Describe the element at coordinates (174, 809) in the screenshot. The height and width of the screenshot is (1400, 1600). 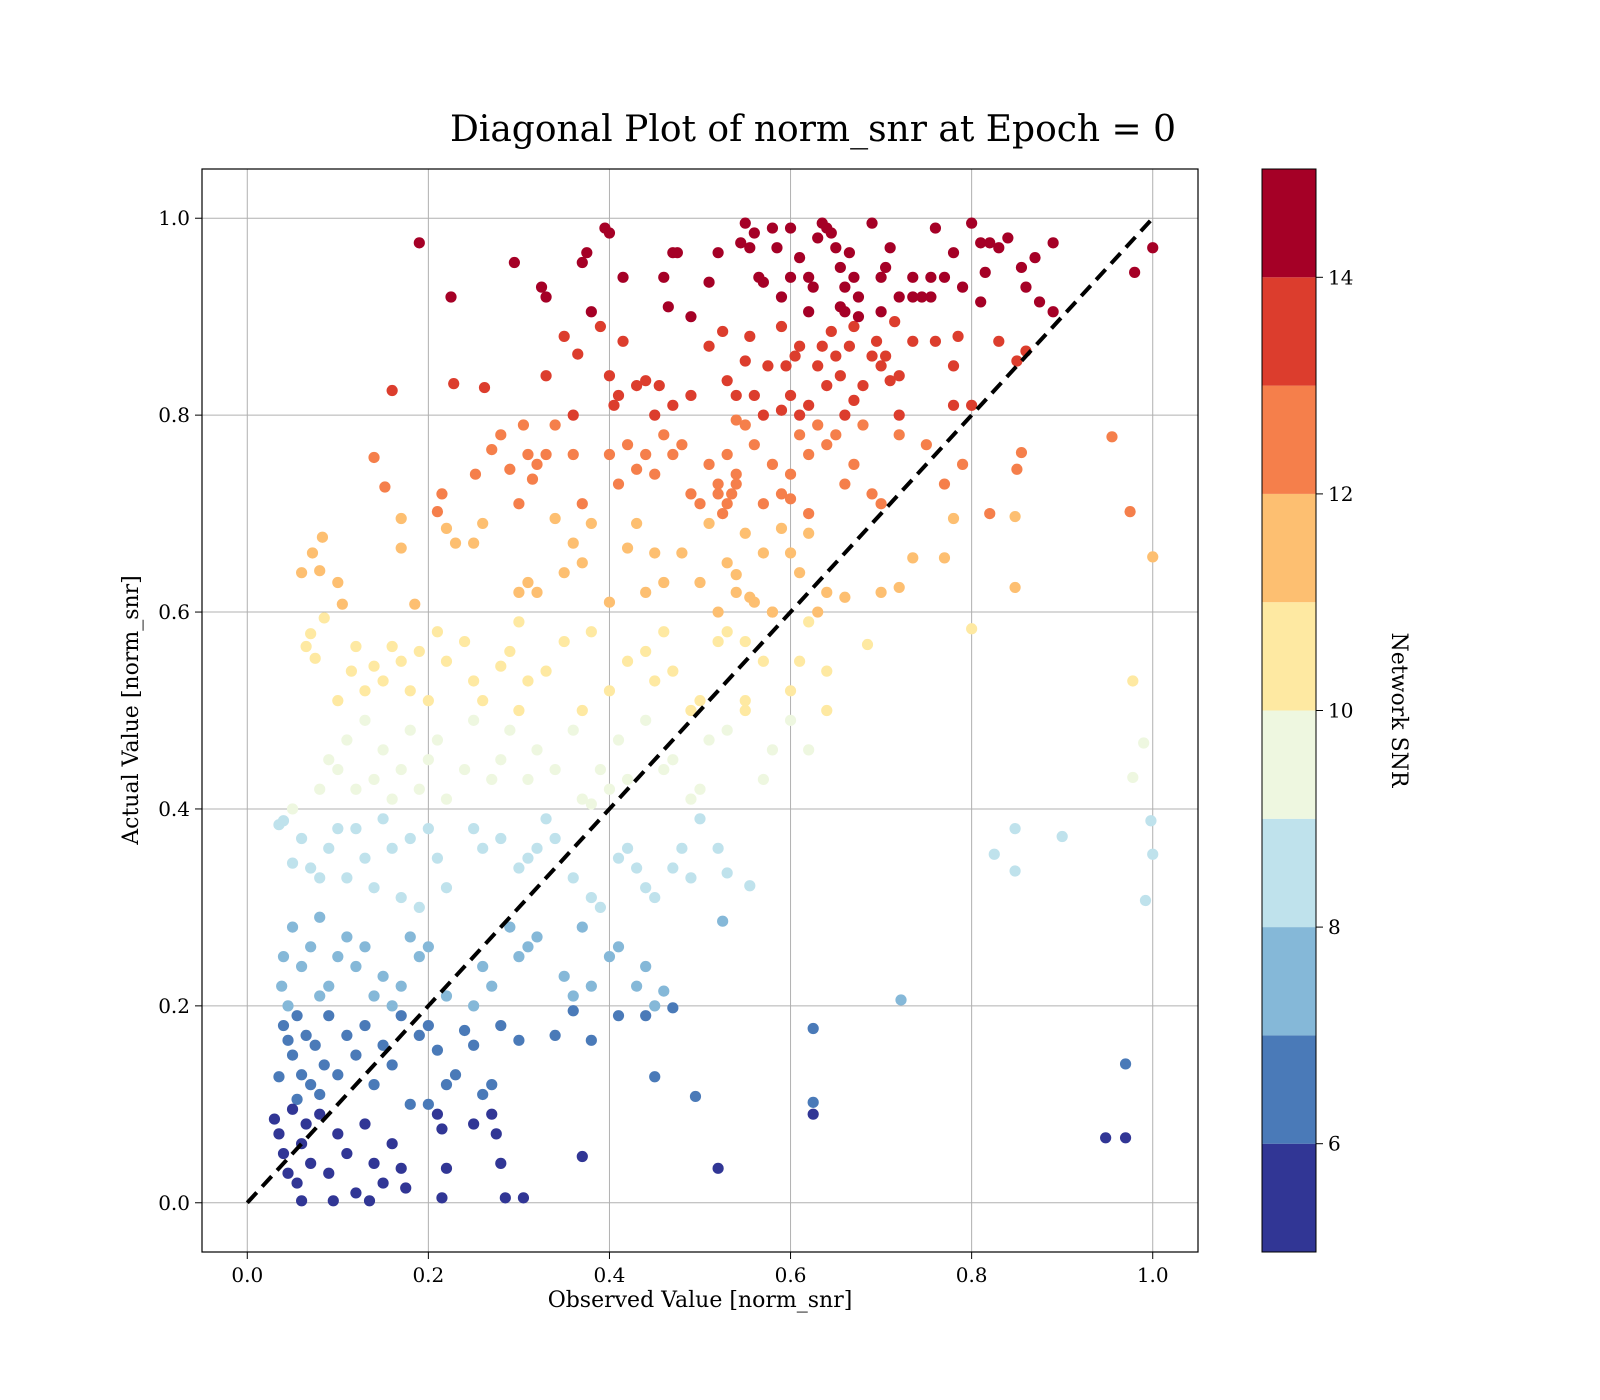
I see `y-tick-label: 0.4` at that location.